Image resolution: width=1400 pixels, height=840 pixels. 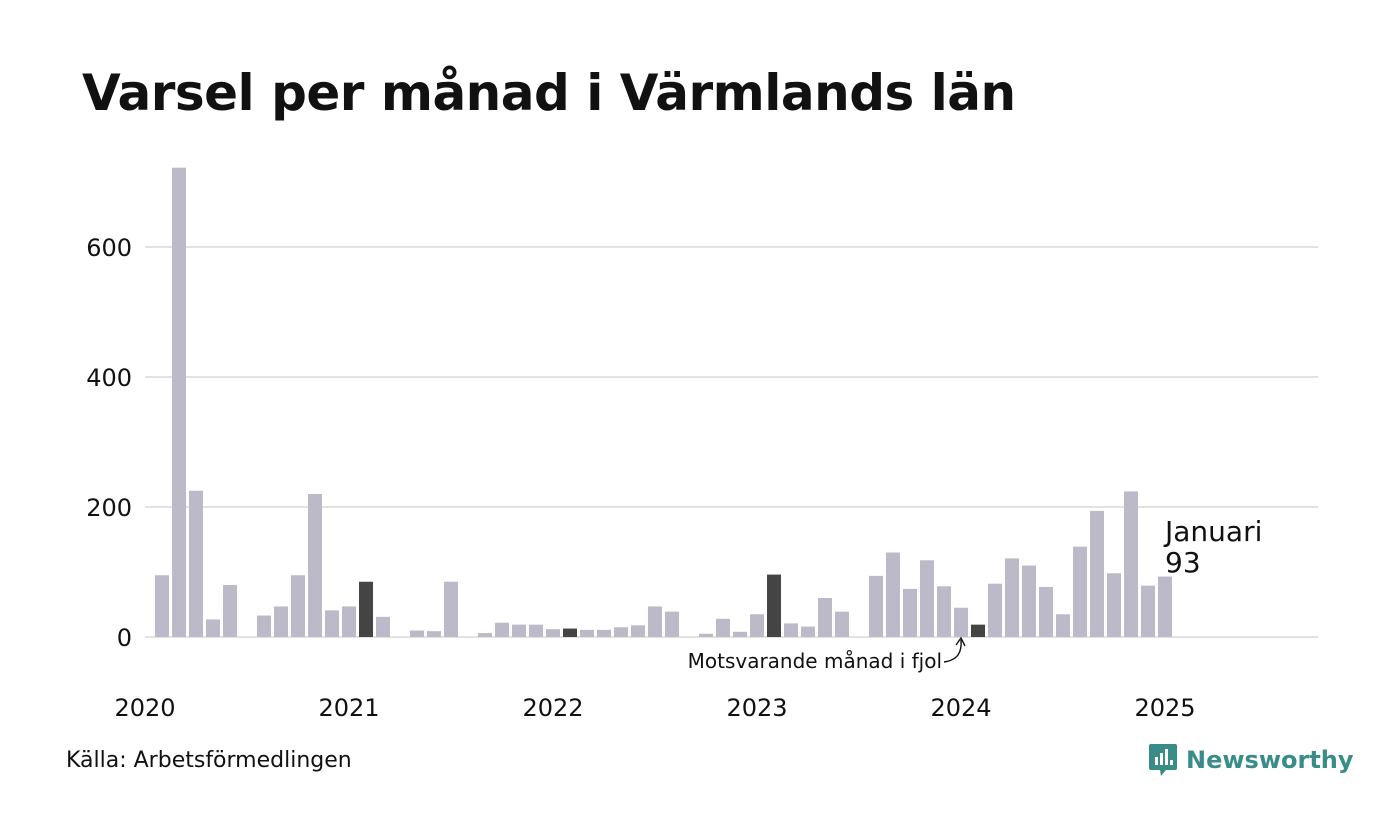 I want to click on y-tick-label: 200, so click(x=109, y=508).